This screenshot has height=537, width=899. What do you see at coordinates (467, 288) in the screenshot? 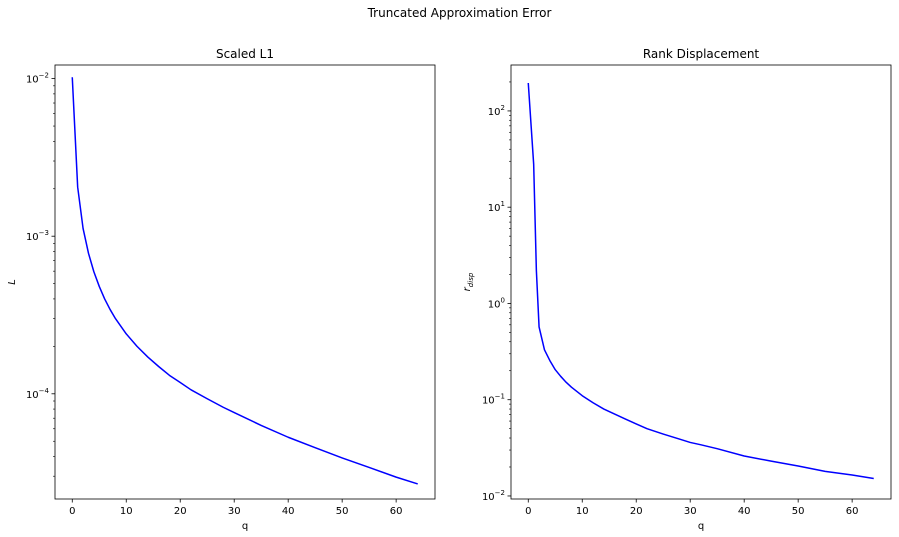
I see `y-axis-title-main: r` at bounding box center [467, 288].